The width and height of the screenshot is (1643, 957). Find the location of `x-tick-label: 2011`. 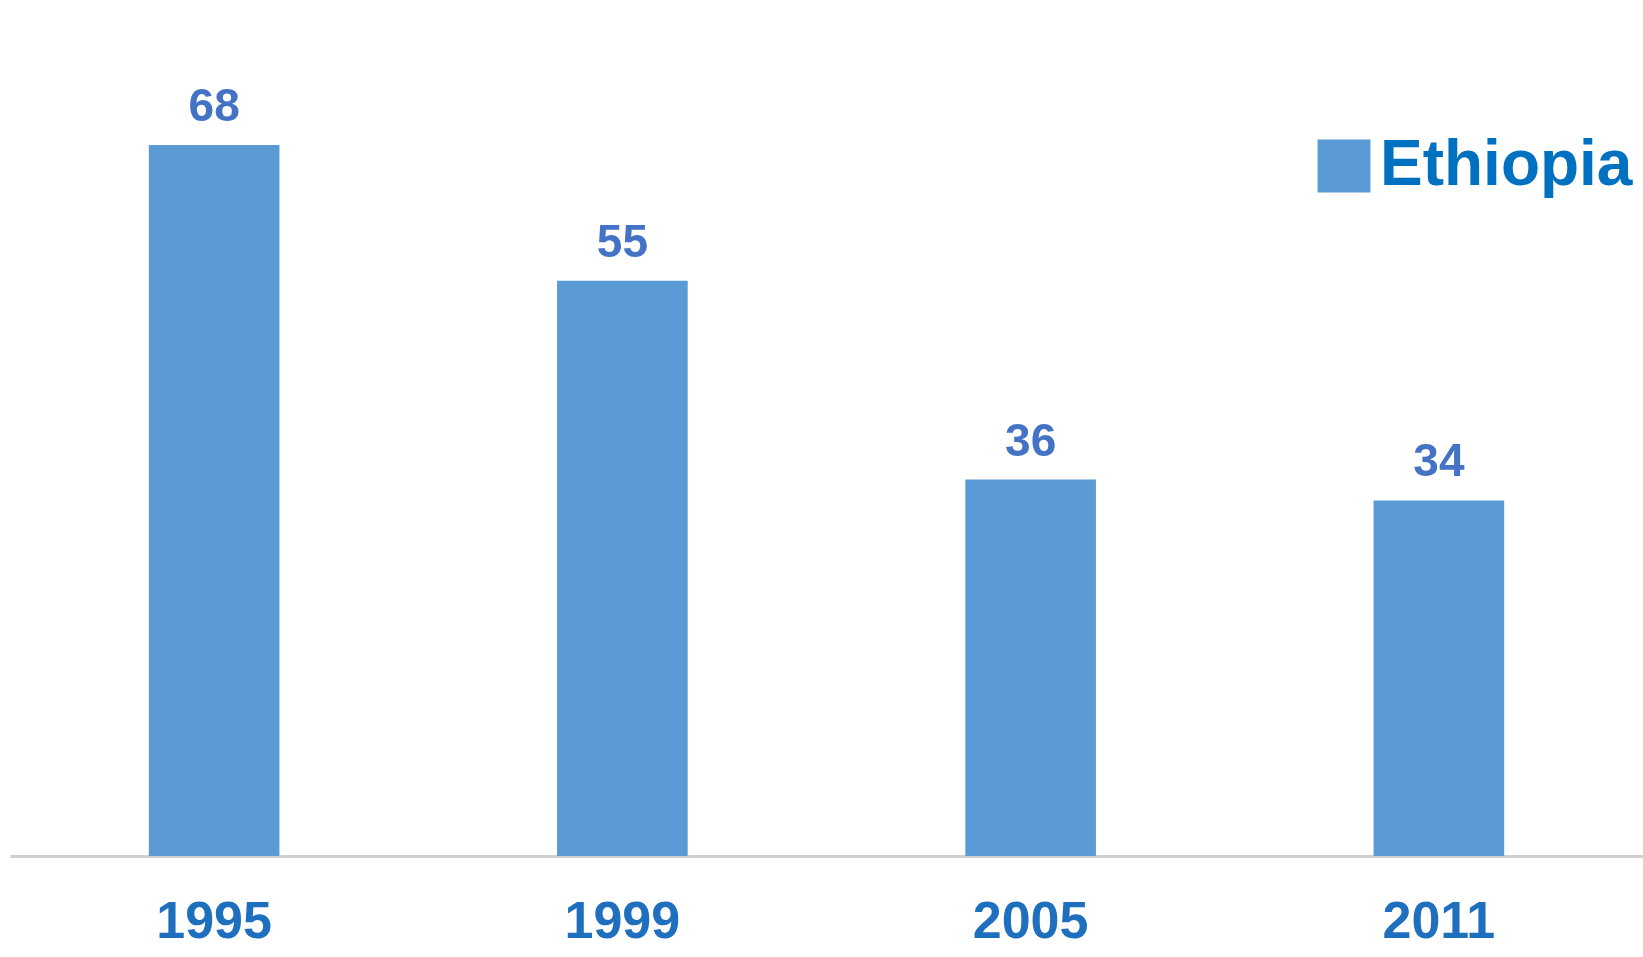

x-tick-label: 2011 is located at coordinates (1439, 919).